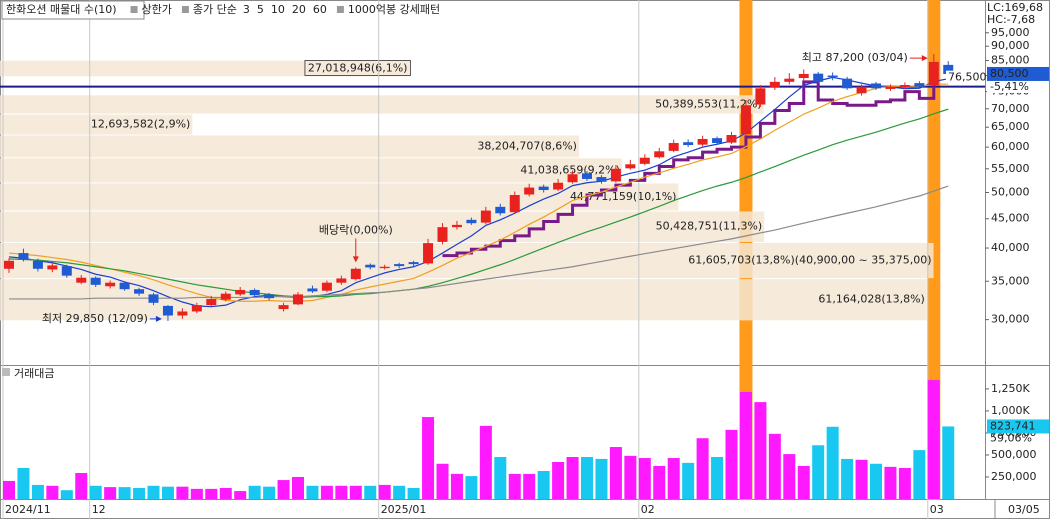  I want to click on legend-series: 60, so click(320, 9).